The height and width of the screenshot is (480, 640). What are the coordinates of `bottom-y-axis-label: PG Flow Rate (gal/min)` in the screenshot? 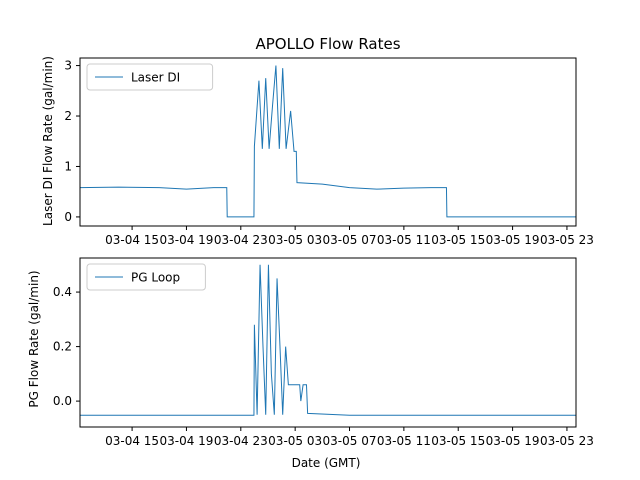 It's located at (34, 338).